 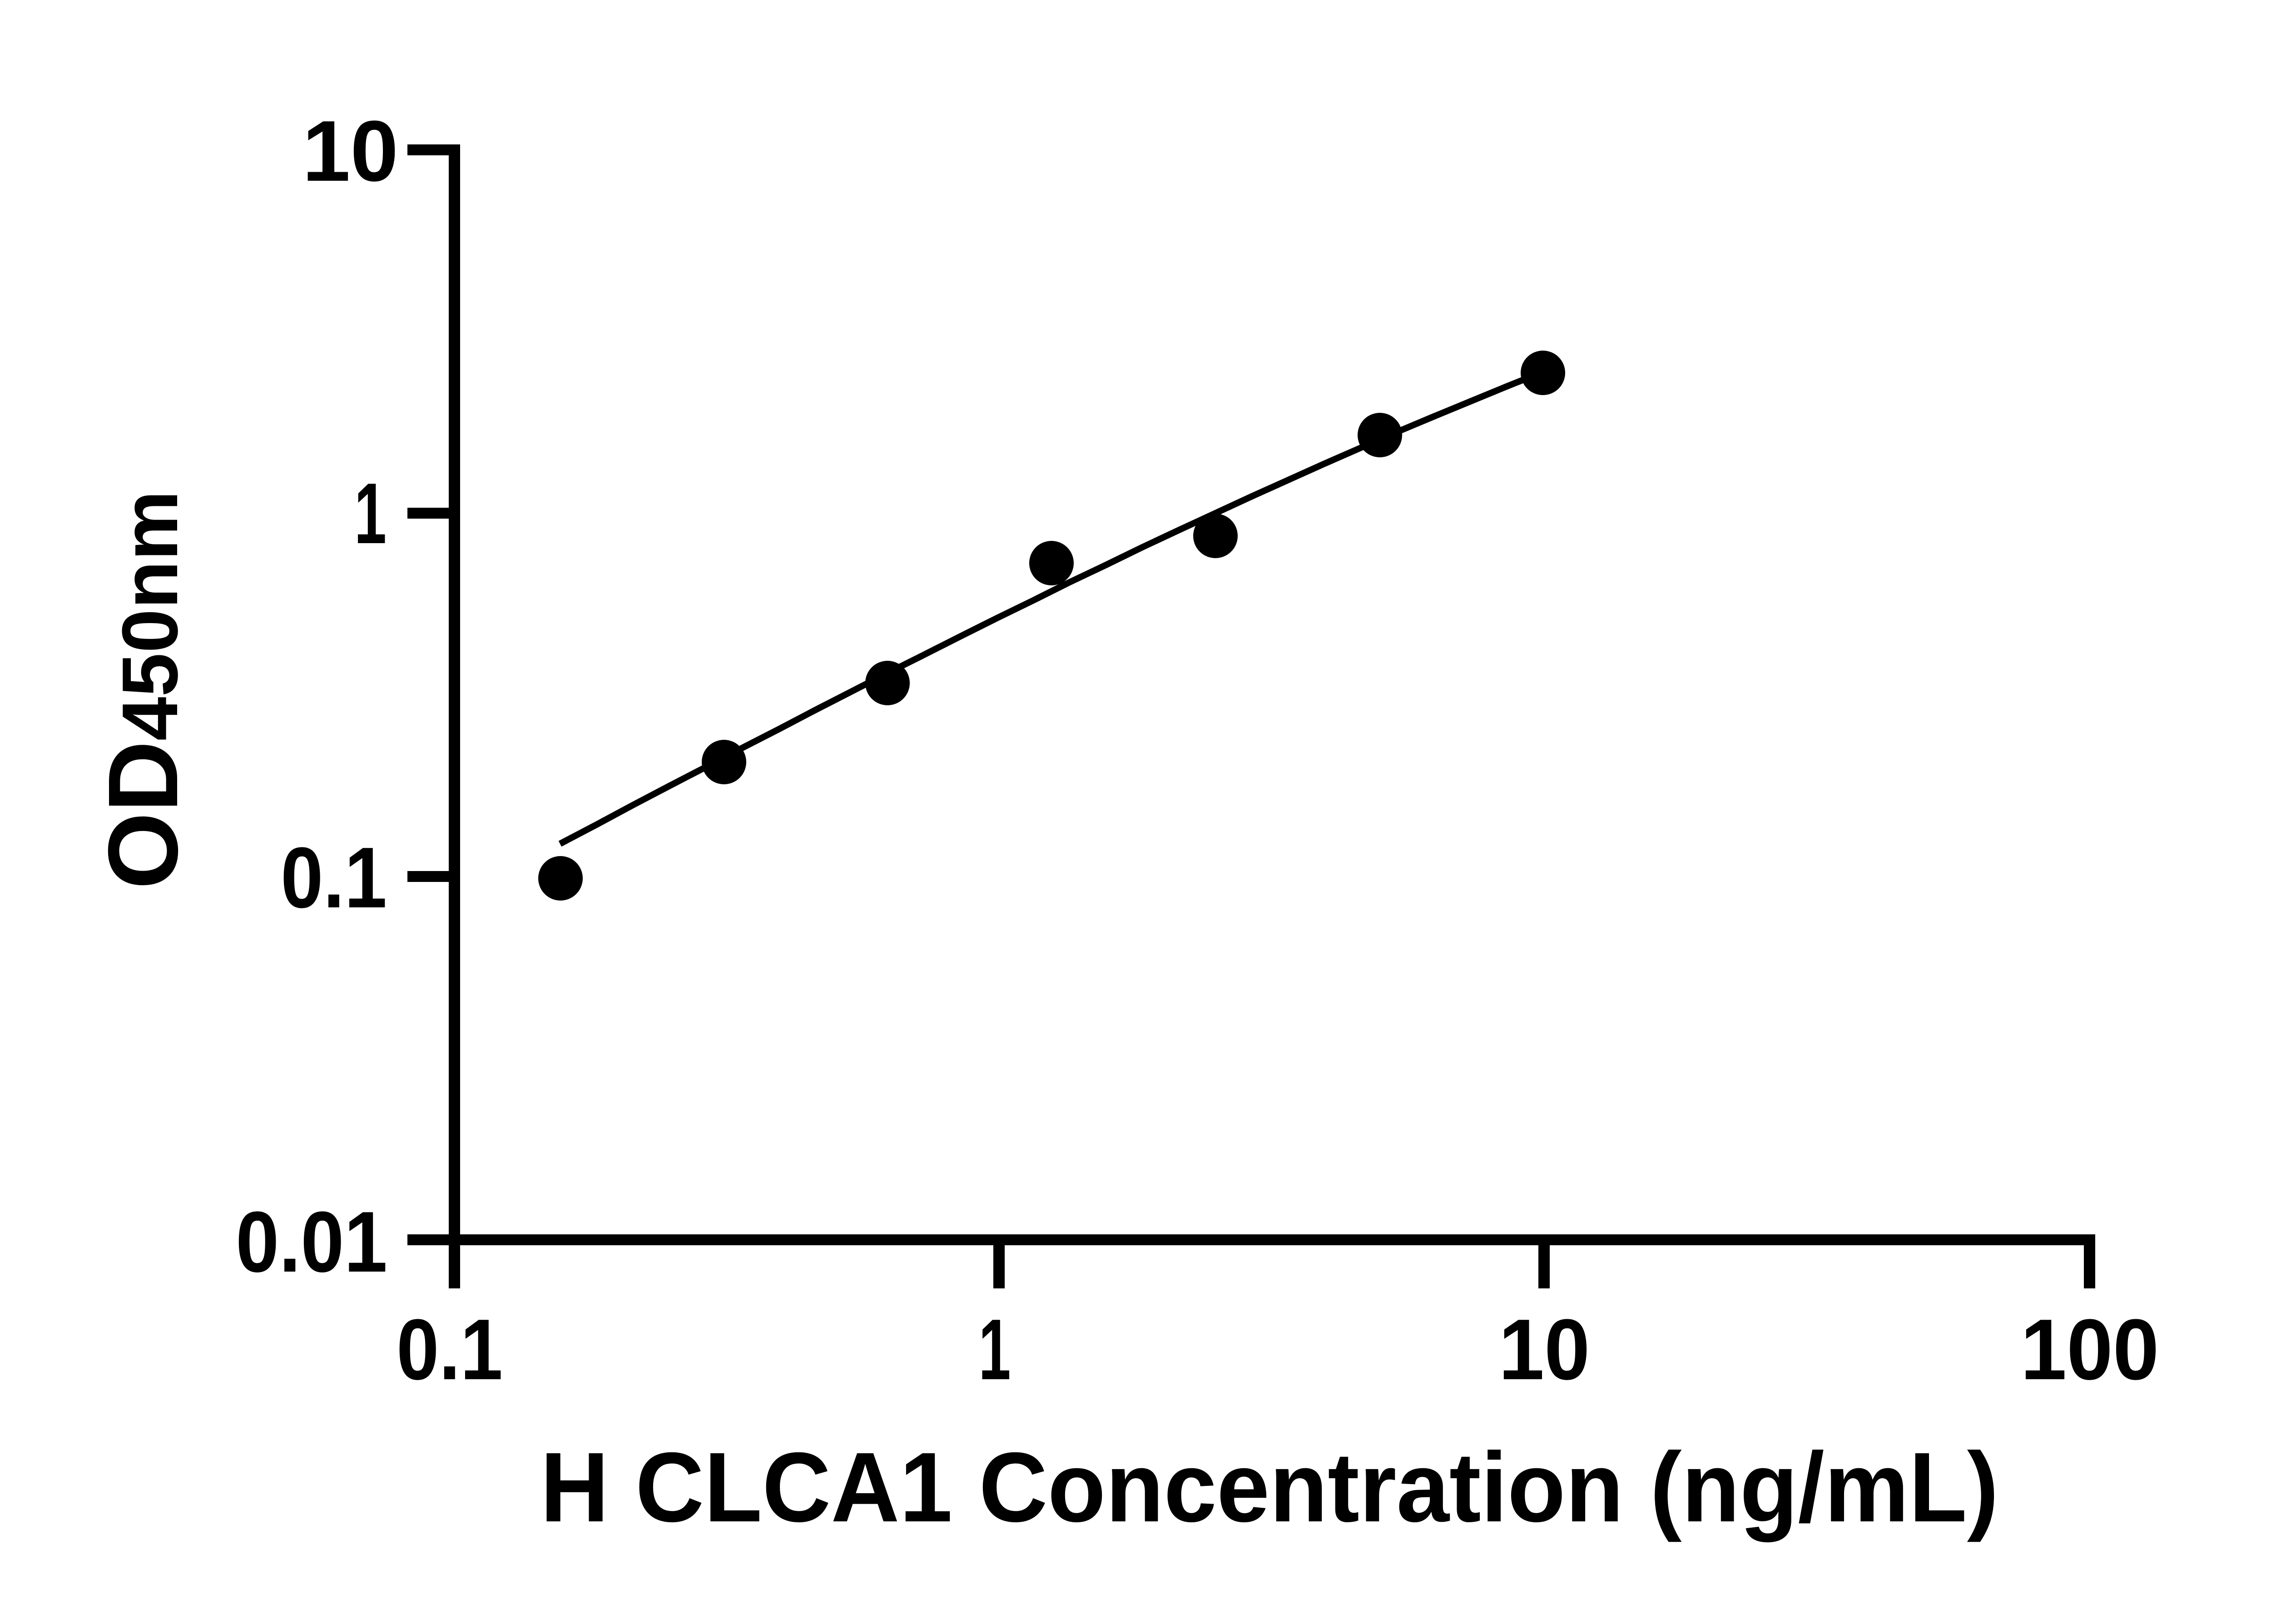 I want to click on svg-text: H CLCA1 Concentration (ng/mL), so click(x=1269, y=1487).